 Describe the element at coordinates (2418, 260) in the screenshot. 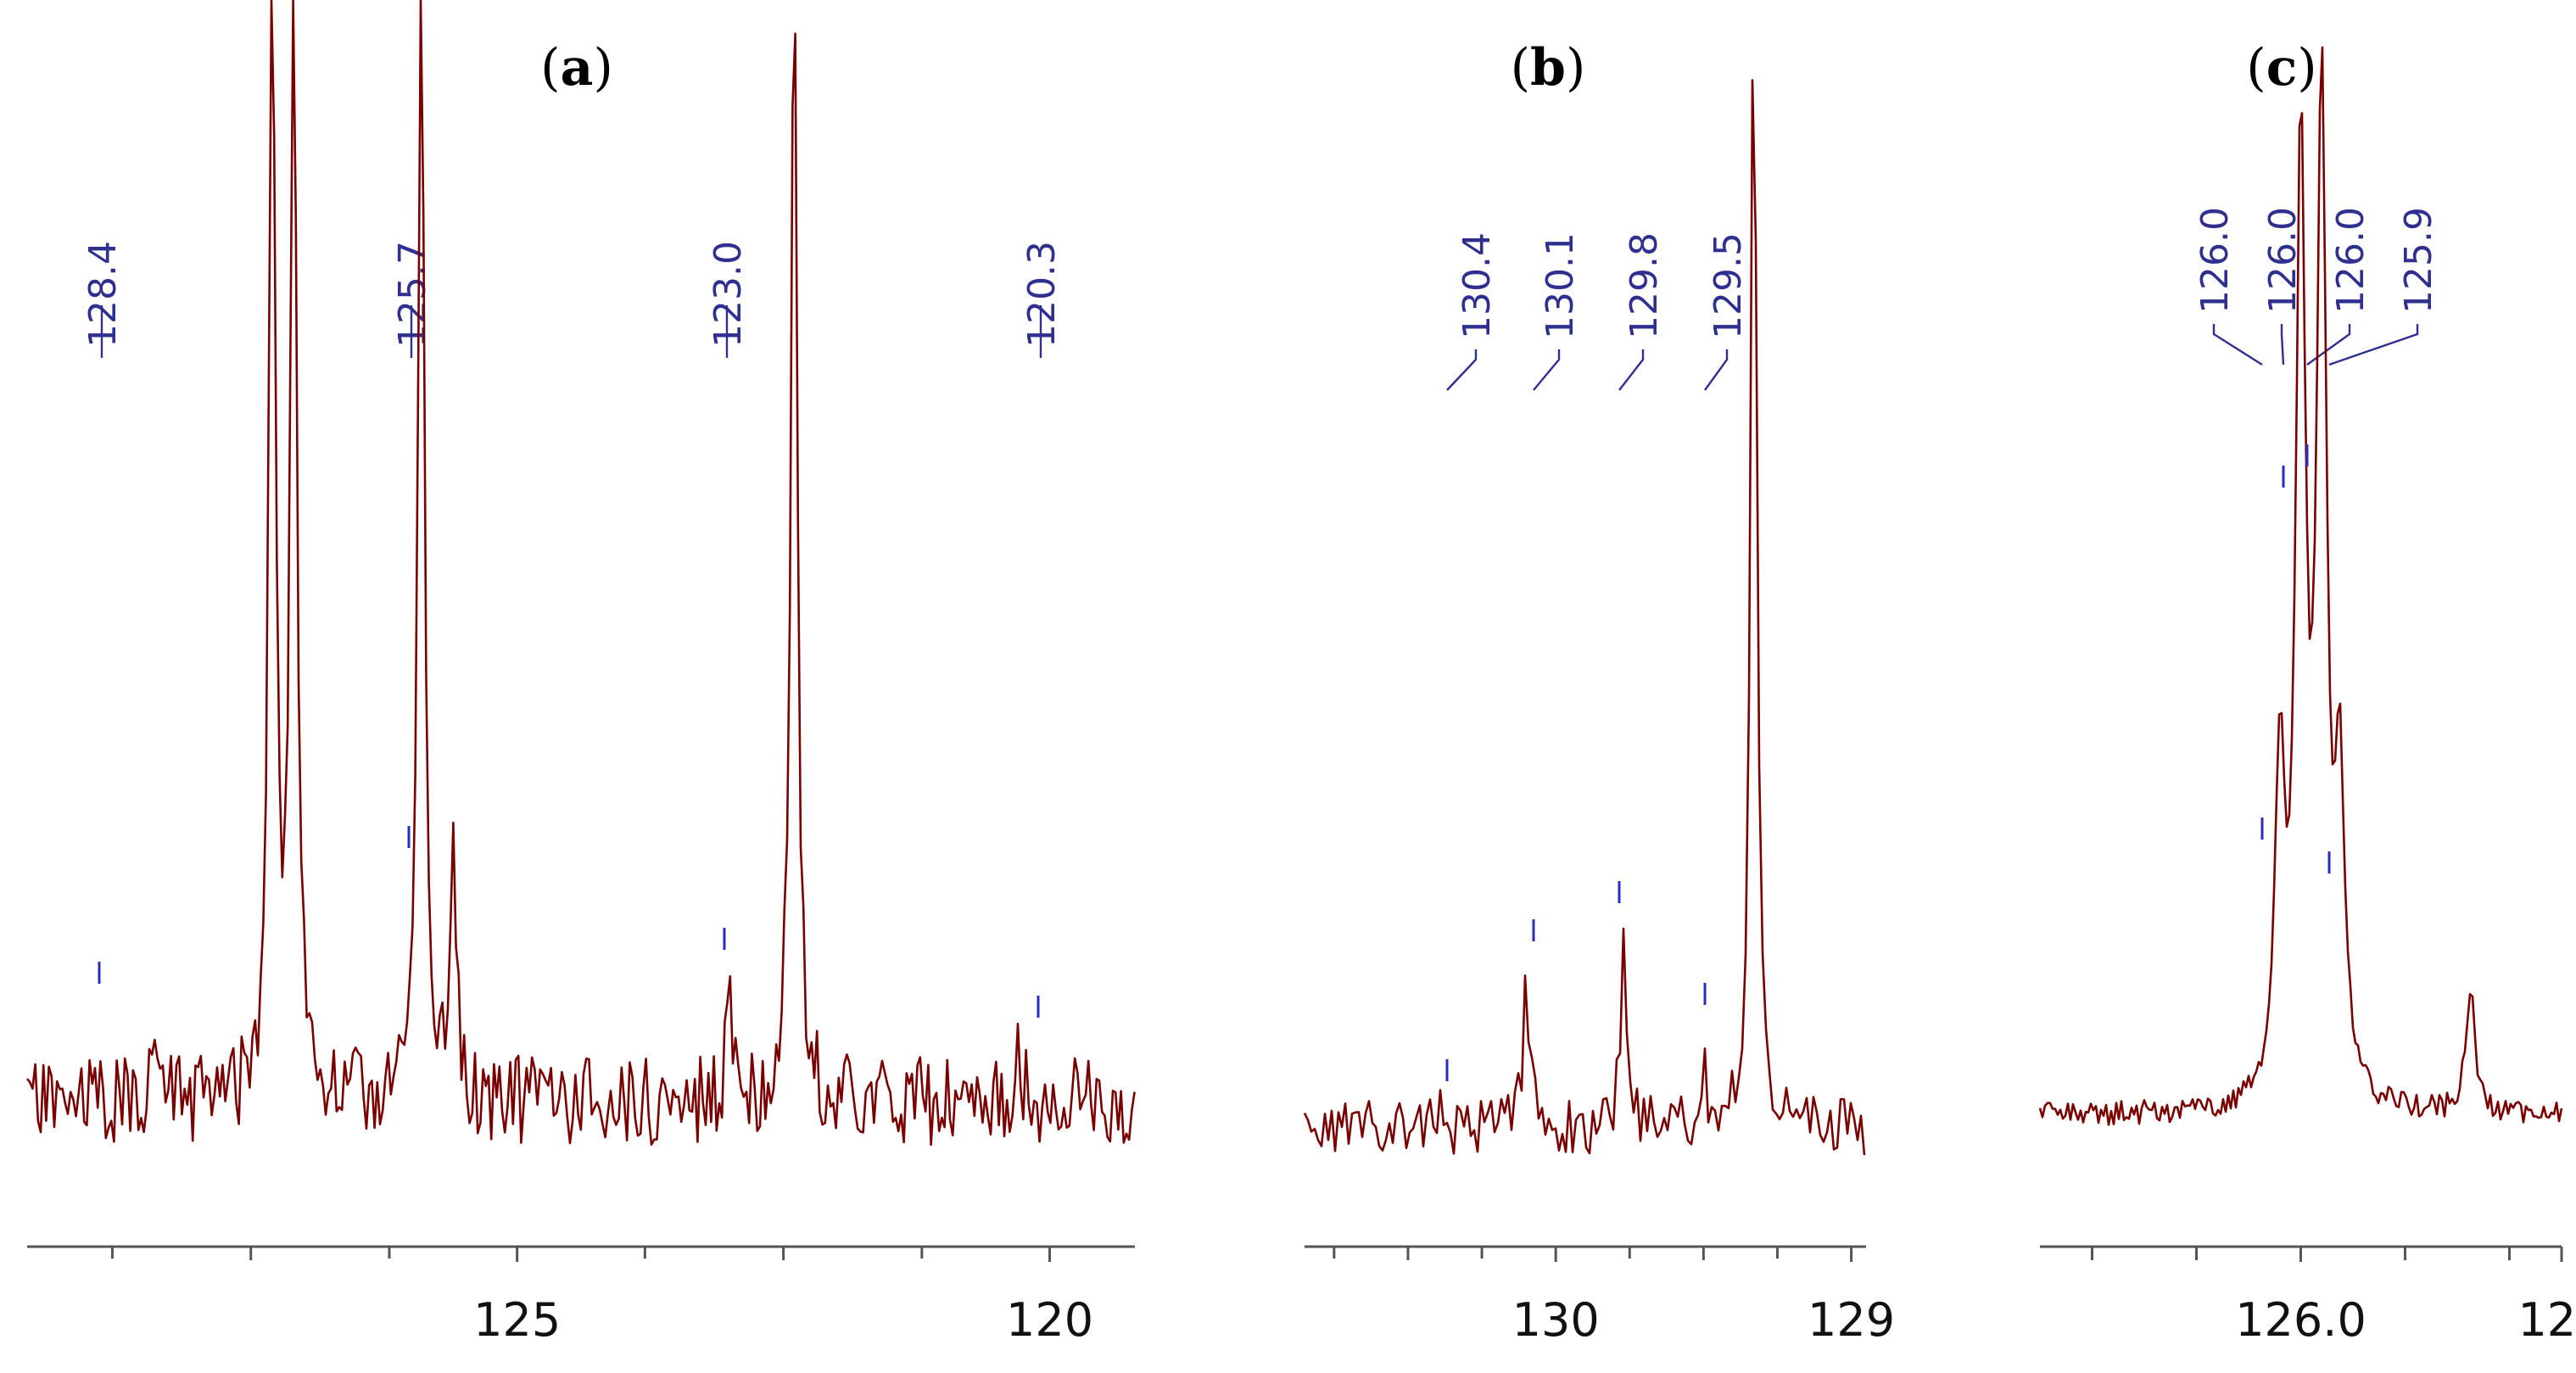

I see `peak-label: 125.9` at that location.